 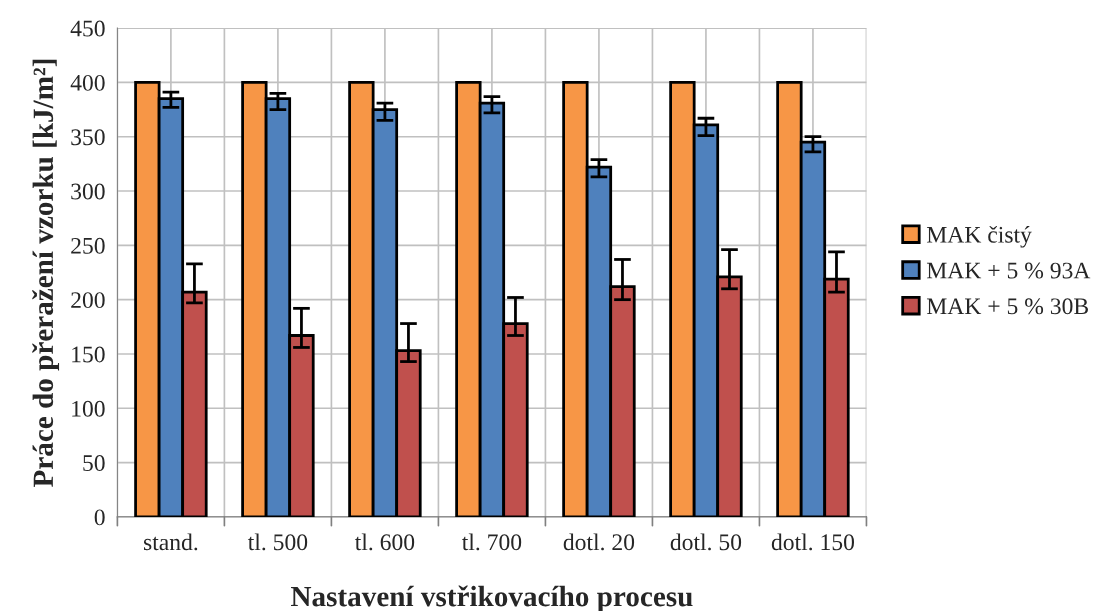 I want to click on y-tick-label: 300, so click(x=88, y=191).